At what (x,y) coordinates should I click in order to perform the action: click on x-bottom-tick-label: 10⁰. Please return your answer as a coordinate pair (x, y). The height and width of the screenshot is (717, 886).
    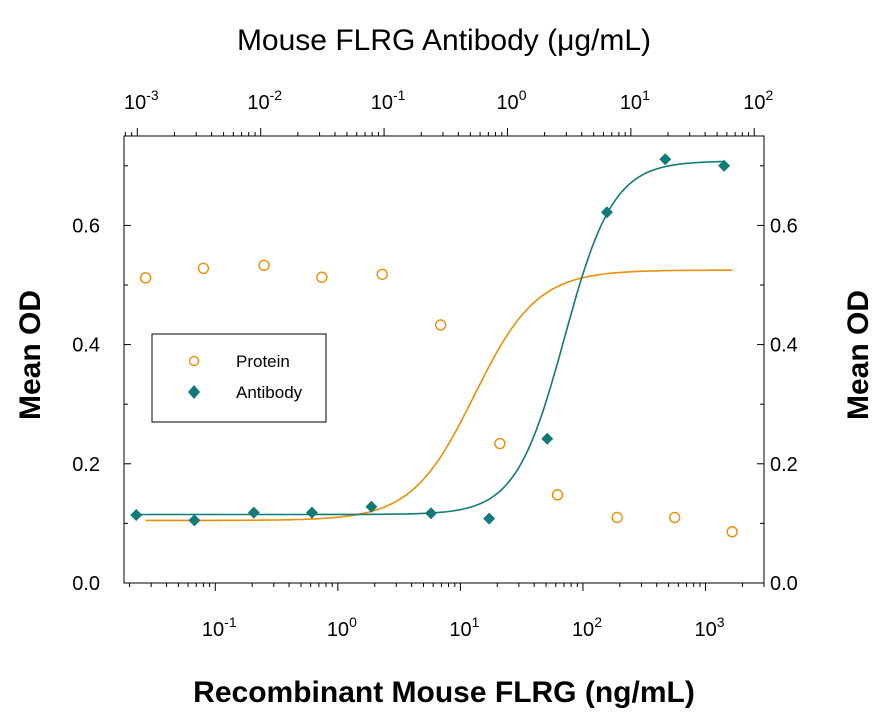
    Looking at the image, I should click on (342, 627).